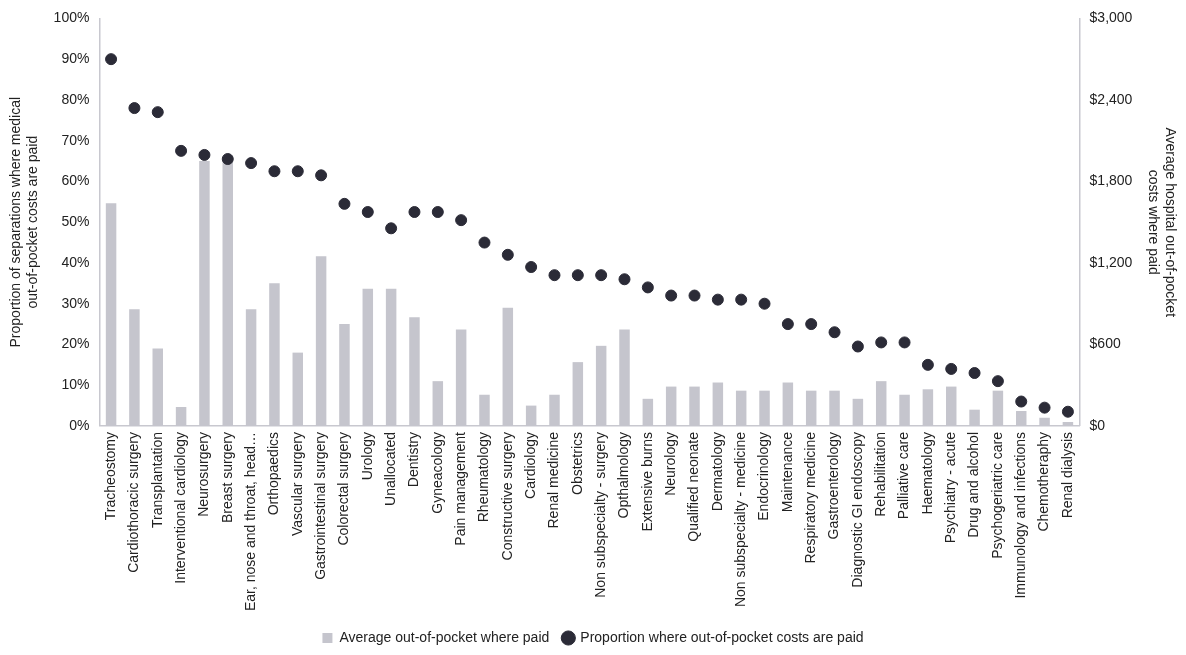 The height and width of the screenshot is (655, 1186). I want to click on x-tick-label: Orthopaedics, so click(273, 473).